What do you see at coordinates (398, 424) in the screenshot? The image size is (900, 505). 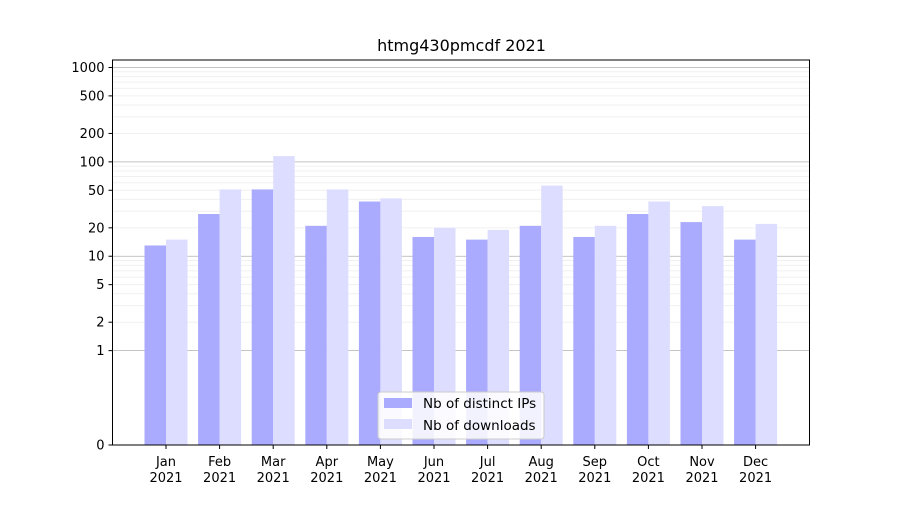 I see `legend-swatch-downloads` at bounding box center [398, 424].